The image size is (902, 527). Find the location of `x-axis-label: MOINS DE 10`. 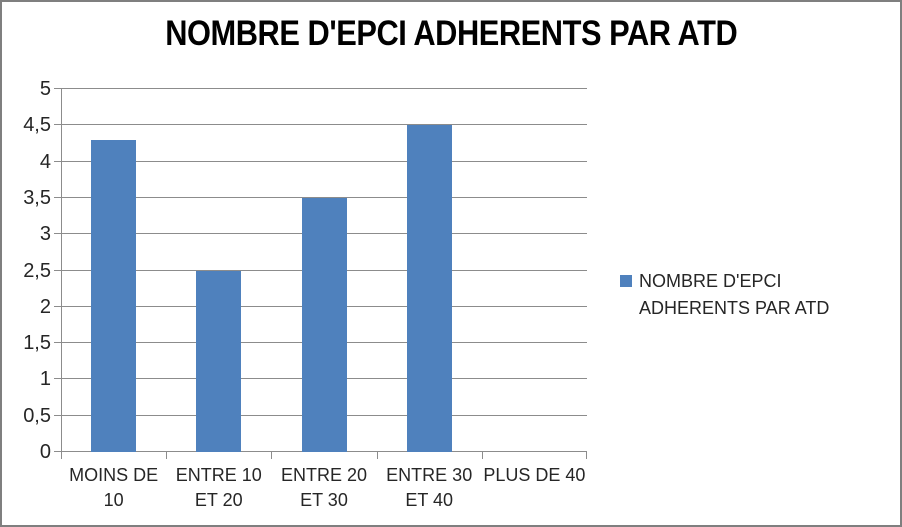

x-axis-label: MOINS DE 10 is located at coordinates (113, 488).